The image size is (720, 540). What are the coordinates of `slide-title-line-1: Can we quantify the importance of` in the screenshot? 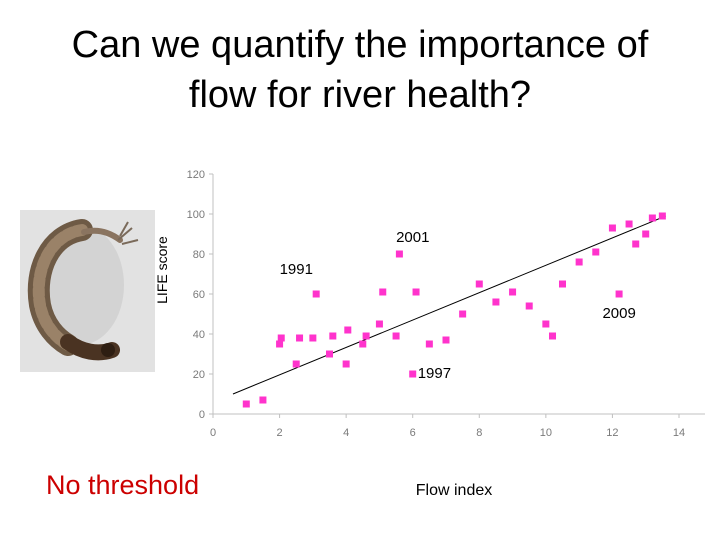 It's located at (360, 45).